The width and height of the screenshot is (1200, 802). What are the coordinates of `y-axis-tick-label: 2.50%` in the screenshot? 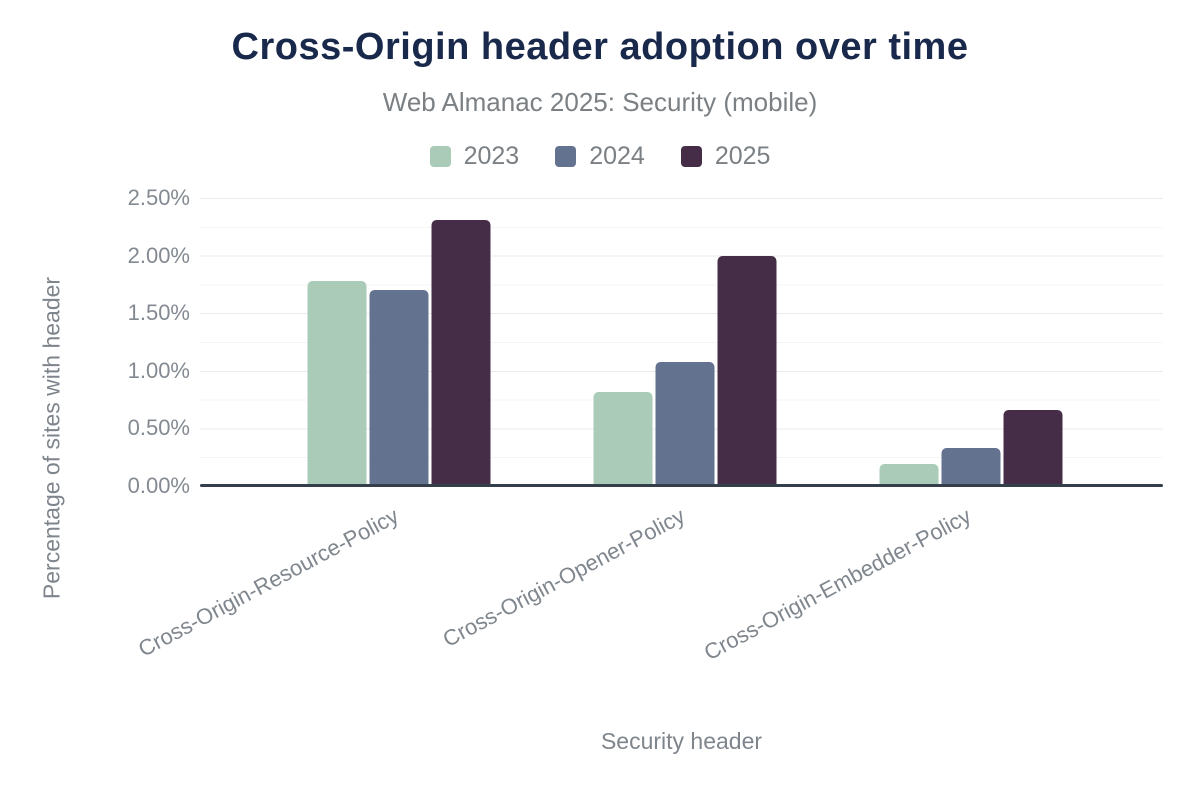 It's located at (158, 197).